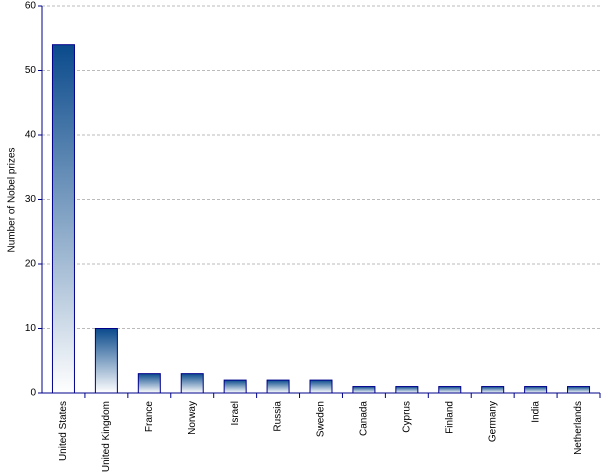 This screenshot has width=602, height=476. I want to click on x-tick-label: India, so click(535, 412).